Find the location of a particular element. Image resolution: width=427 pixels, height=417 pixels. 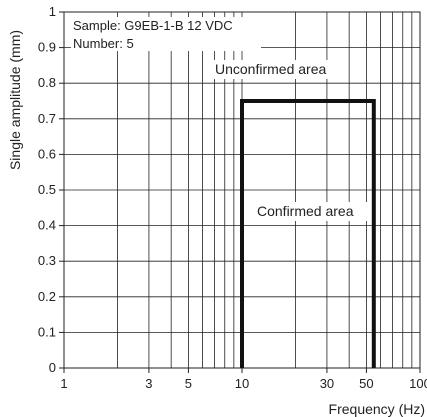

y-tick-label: 0.3 is located at coordinates (47, 260).